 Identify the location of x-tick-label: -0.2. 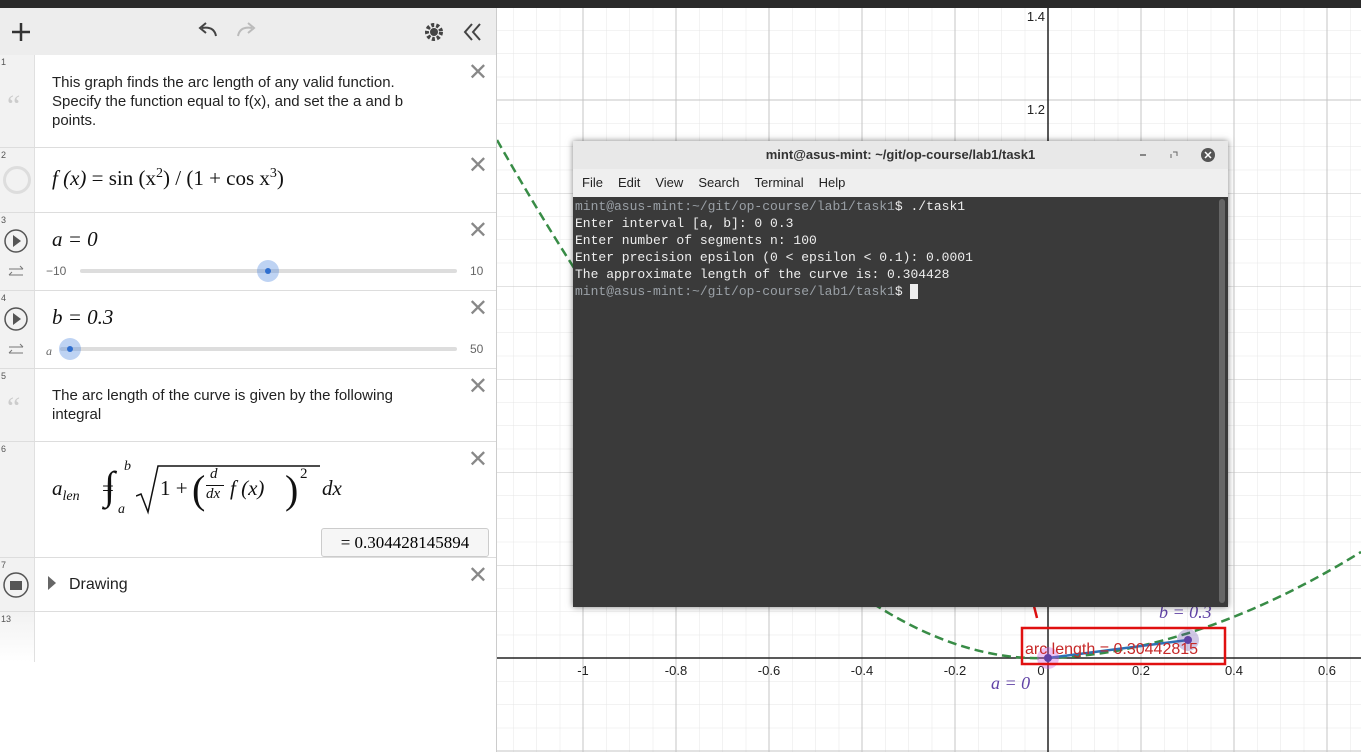
(955, 670).